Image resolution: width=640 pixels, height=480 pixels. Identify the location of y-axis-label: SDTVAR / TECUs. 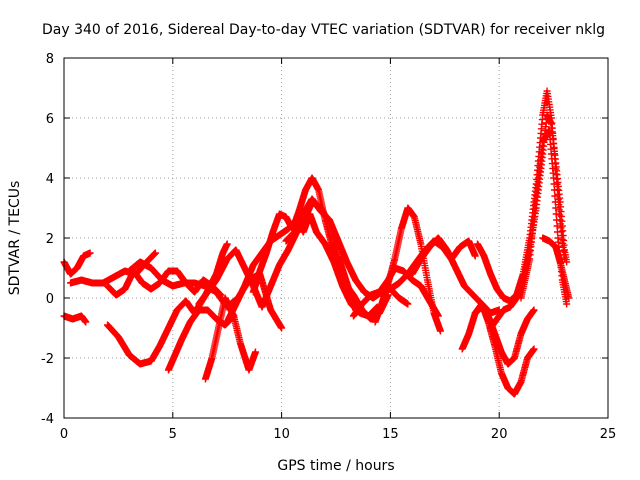
(15, 238).